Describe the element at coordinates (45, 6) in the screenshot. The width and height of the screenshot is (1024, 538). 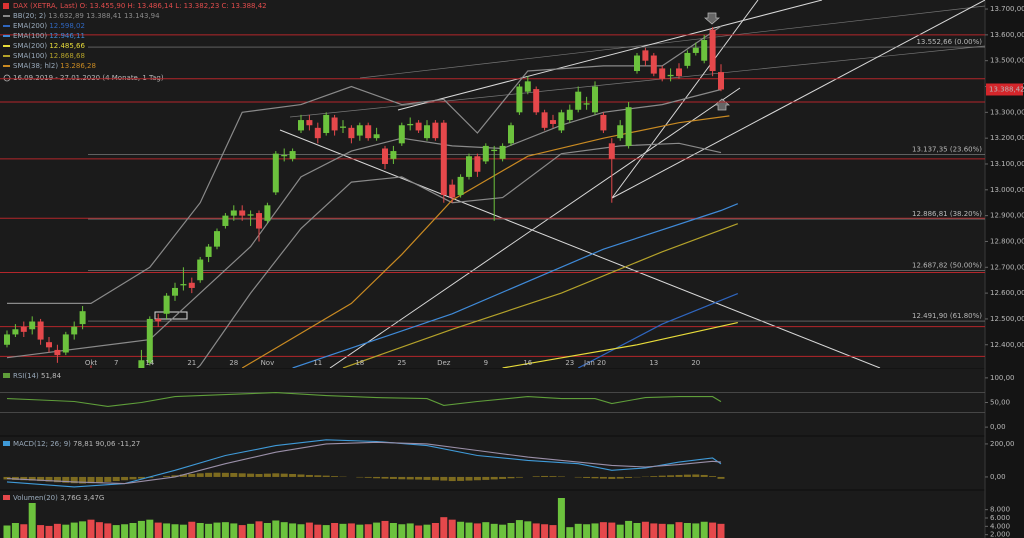
I see `title: DAX (XETRA, Last)` at that location.